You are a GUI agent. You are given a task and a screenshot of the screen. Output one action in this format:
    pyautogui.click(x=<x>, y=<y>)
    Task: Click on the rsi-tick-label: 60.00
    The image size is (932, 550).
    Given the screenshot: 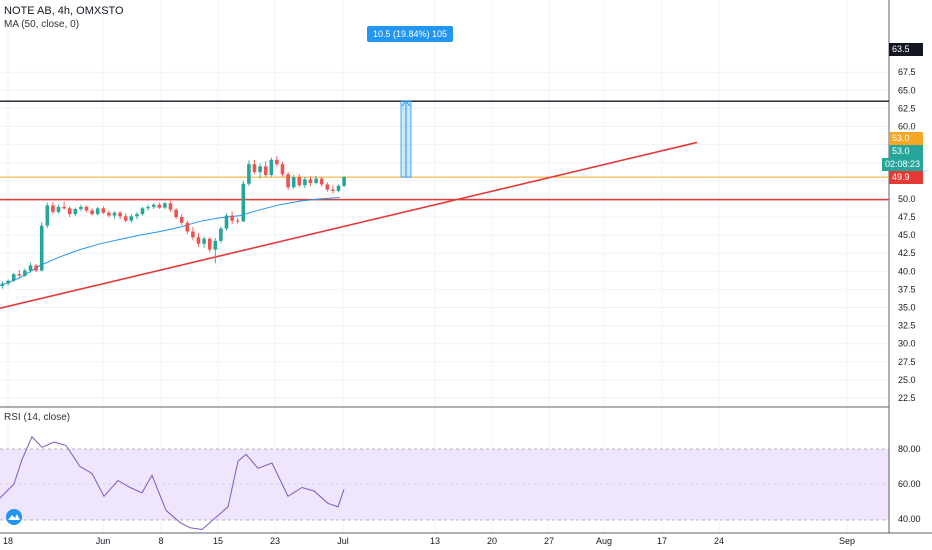 What is the action you would take?
    pyautogui.click(x=909, y=484)
    